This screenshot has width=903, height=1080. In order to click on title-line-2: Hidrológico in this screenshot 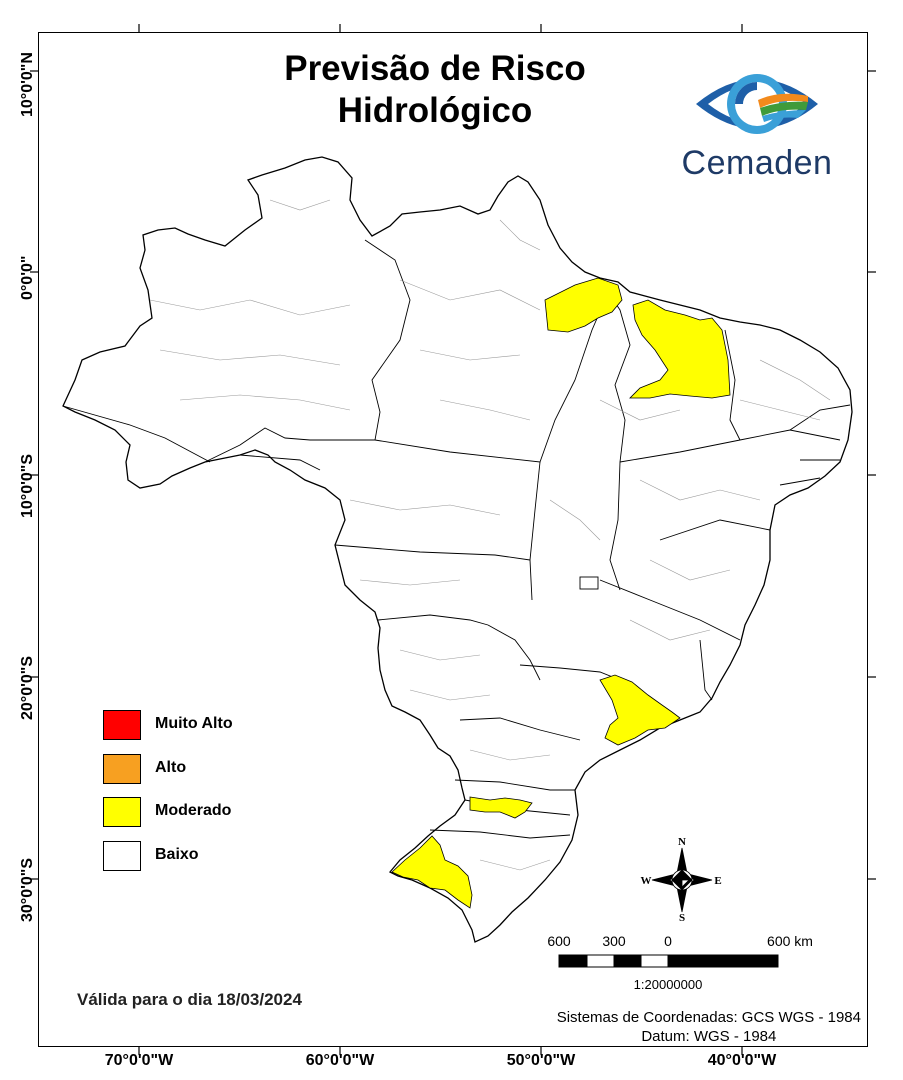, I will do `click(435, 110)`.